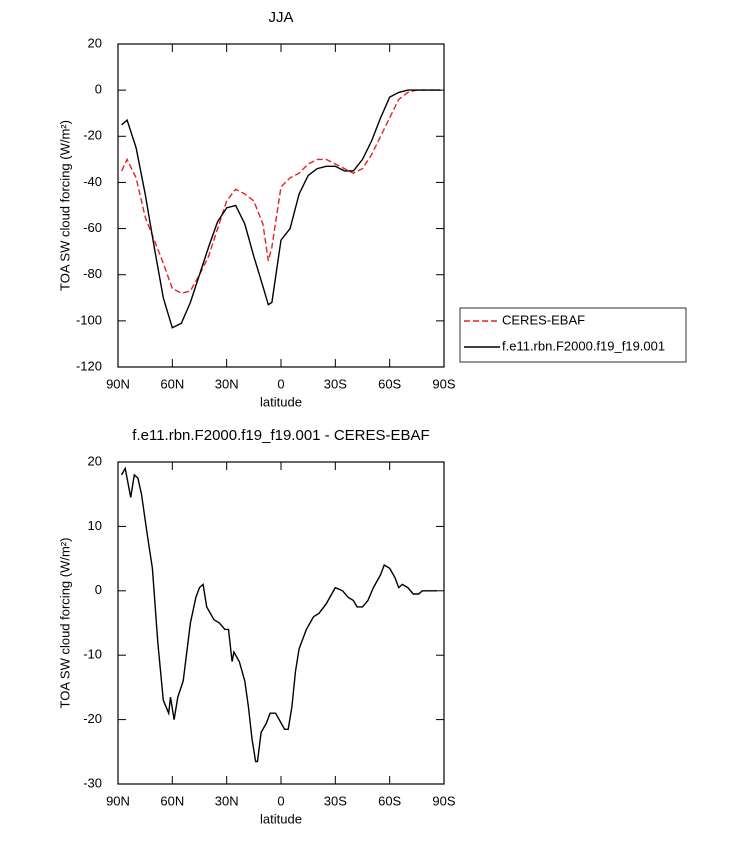  Describe the element at coordinates (92, 181) in the screenshot. I see `y-tick-label: -40` at that location.